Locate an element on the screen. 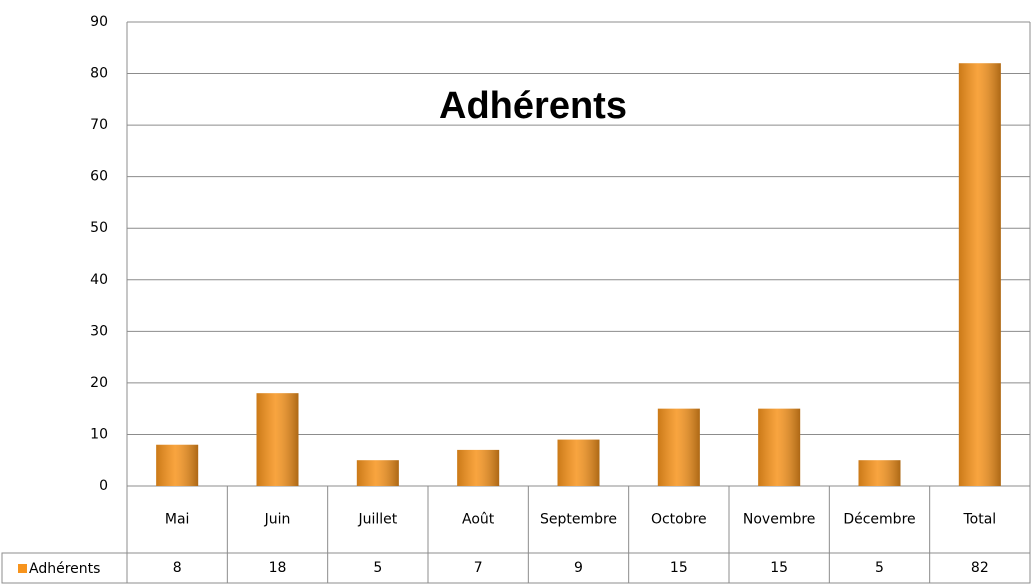 The image size is (1035, 584). x-tick-label: Octobre is located at coordinates (679, 520).